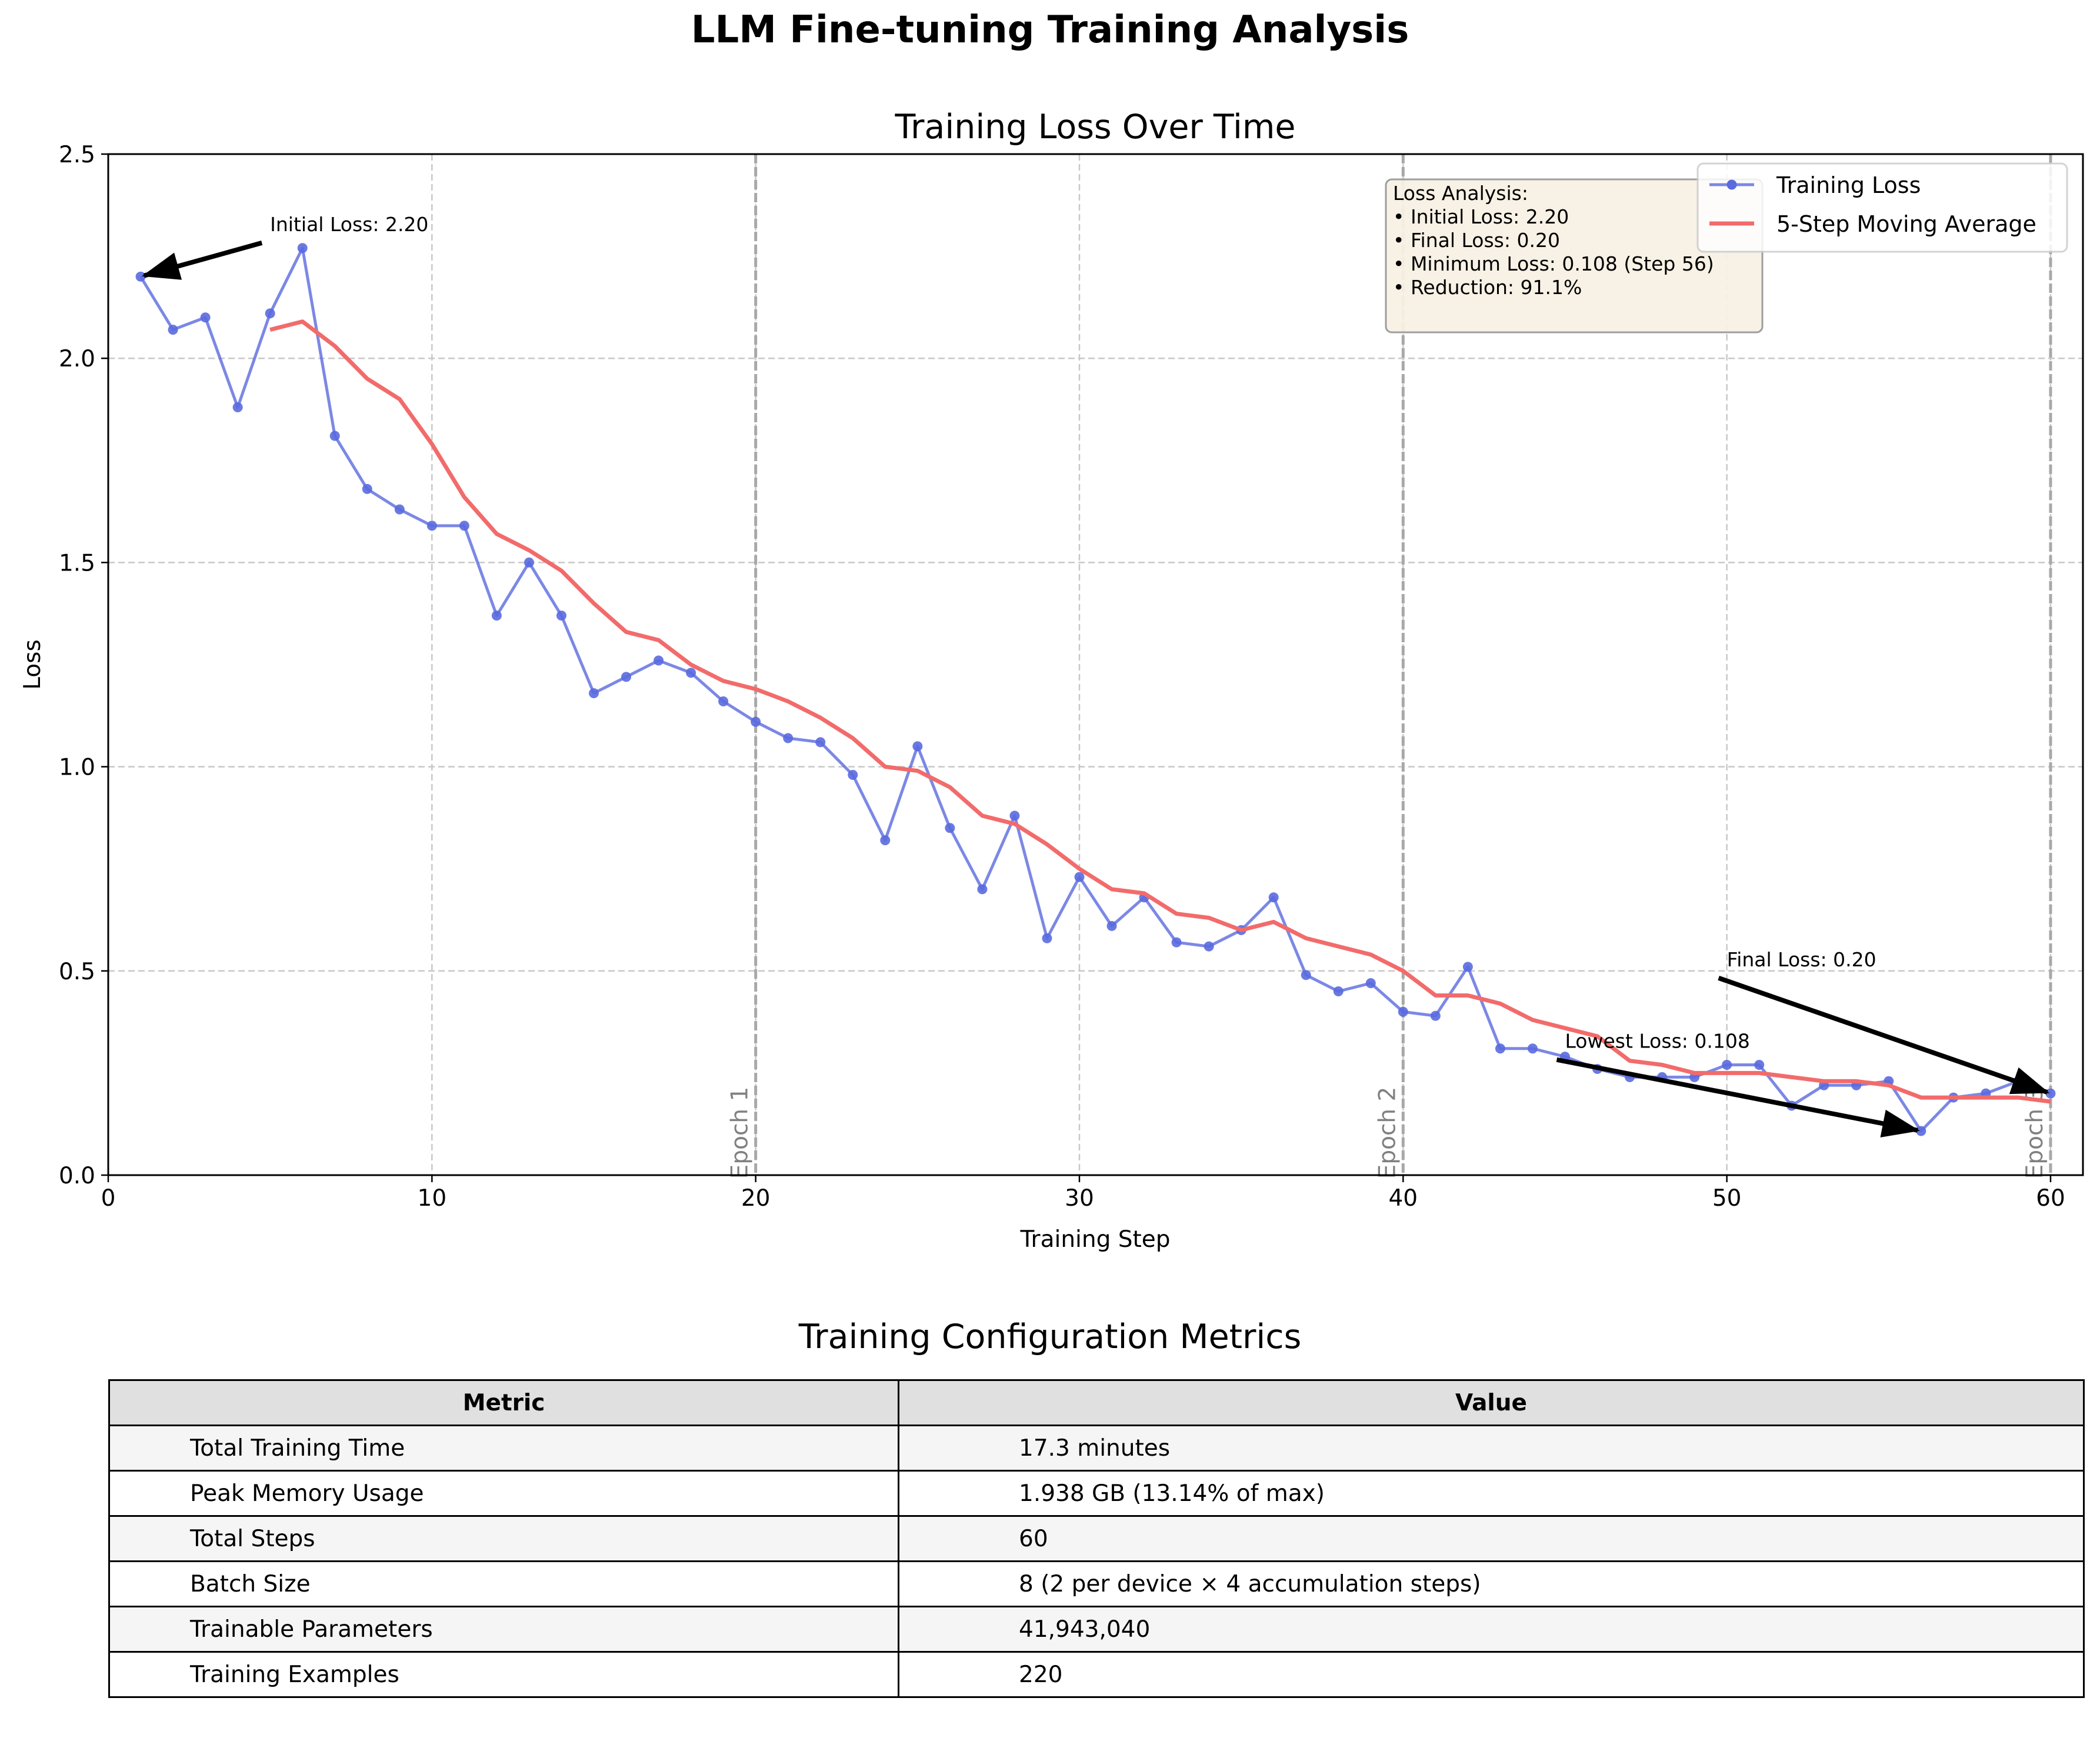 This screenshot has height=1738, width=2100. What do you see at coordinates (1050, 30) in the screenshot?
I see `figure-title: LLM Fine-tuning Training Analysis` at bounding box center [1050, 30].